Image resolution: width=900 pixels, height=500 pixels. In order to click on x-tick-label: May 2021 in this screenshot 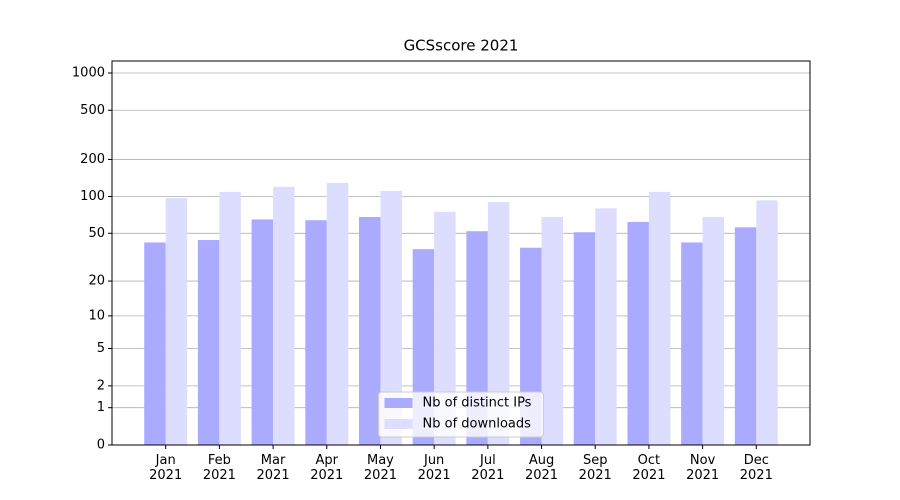, I will do `click(380, 468)`.